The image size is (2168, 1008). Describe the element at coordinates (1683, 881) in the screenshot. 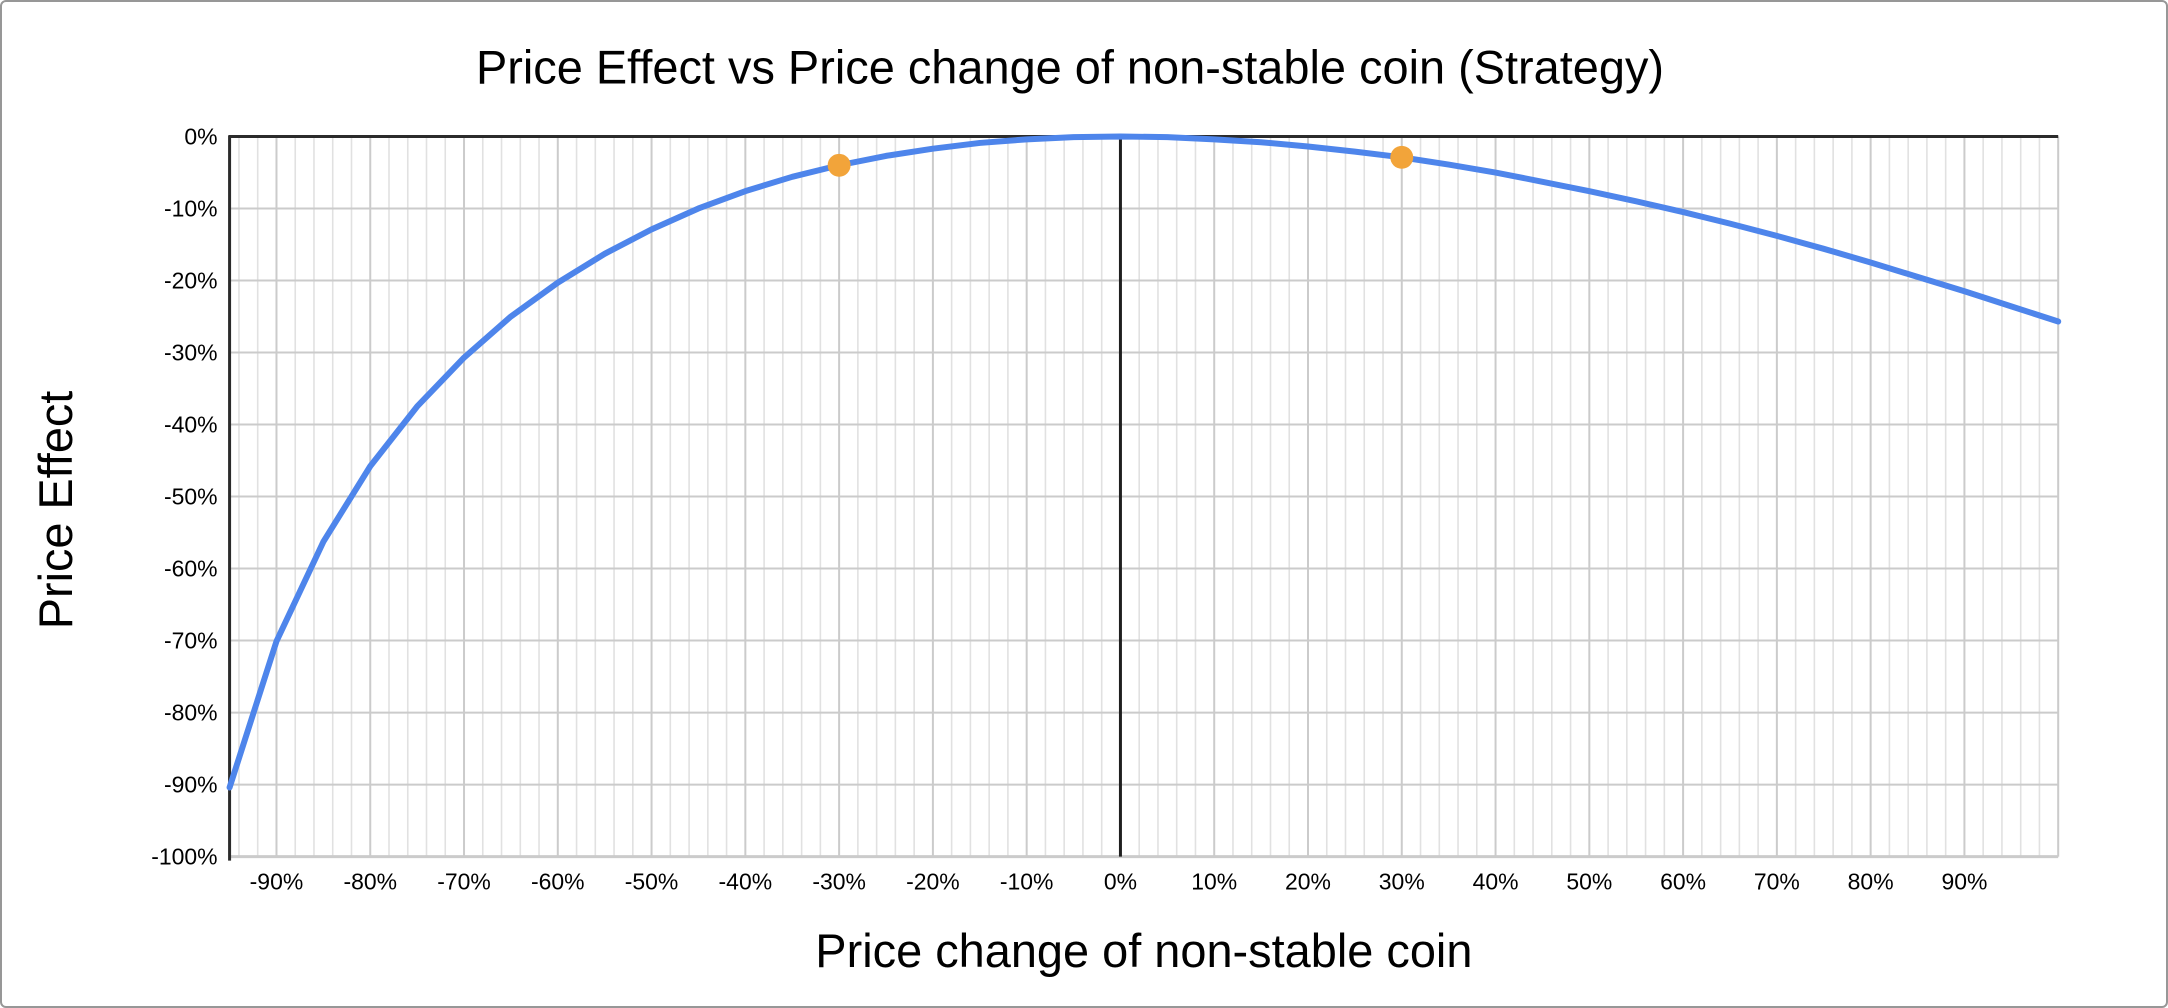

I see `x-tick-label: 60%` at that location.